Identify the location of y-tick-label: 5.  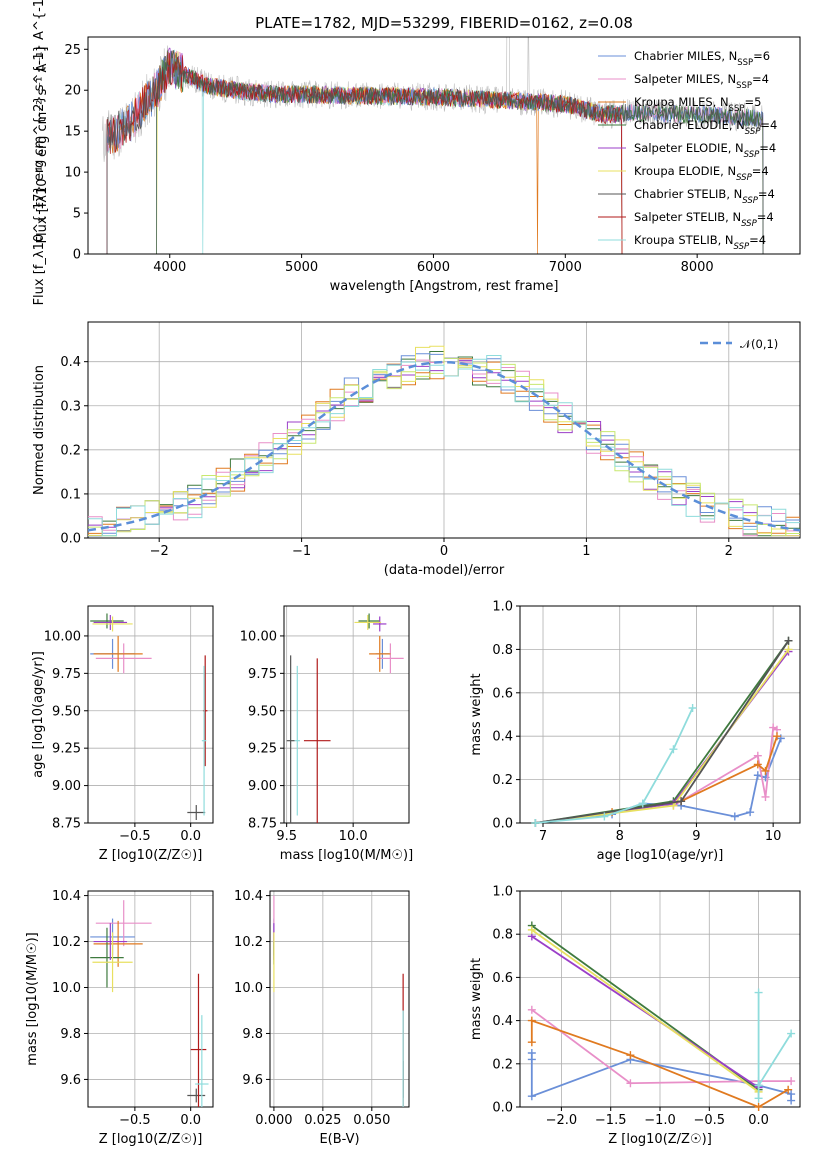
(77, 214).